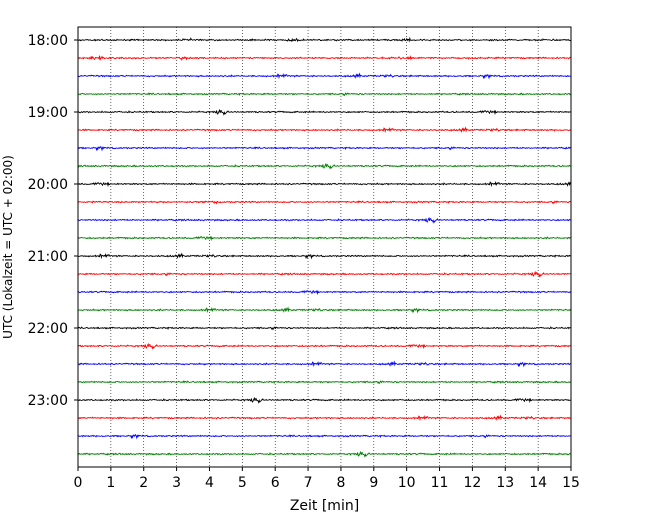  What do you see at coordinates (373, 483) in the screenshot?
I see `x-tick-label: 9` at bounding box center [373, 483].